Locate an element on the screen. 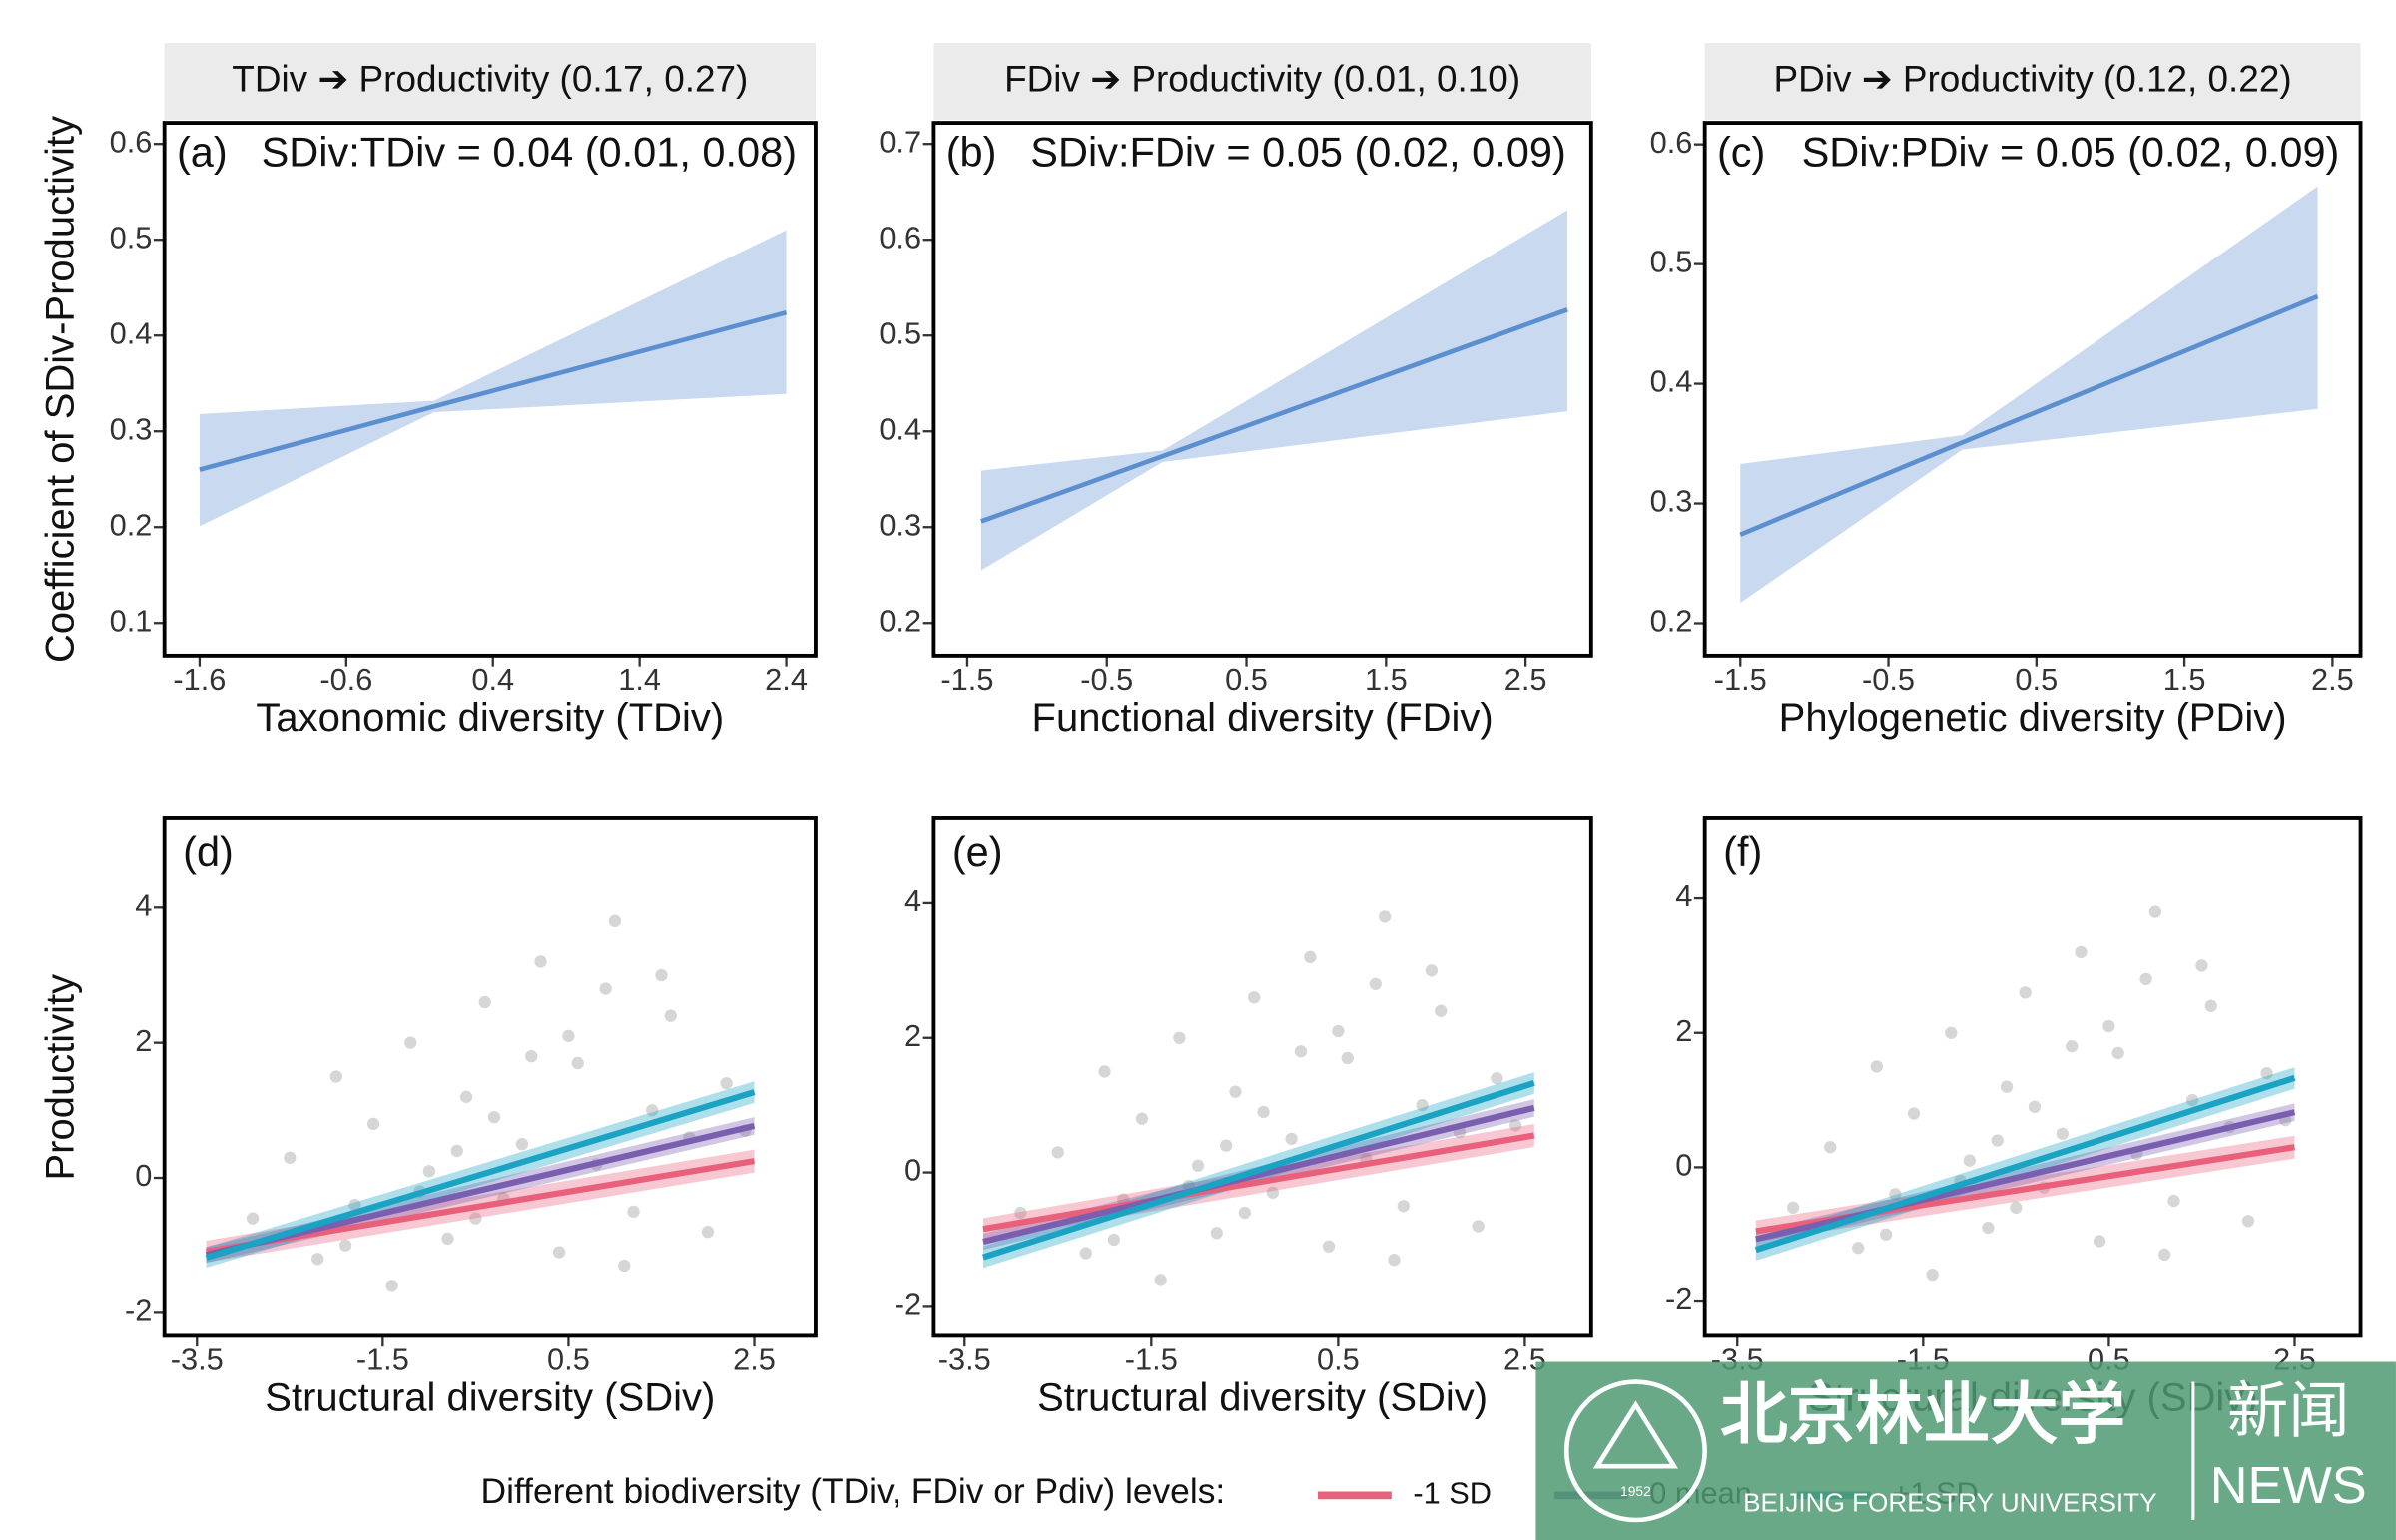 This screenshot has height=1540, width=2396. watermark-tag-cn: 新闻 is located at coordinates (2288, 1411).